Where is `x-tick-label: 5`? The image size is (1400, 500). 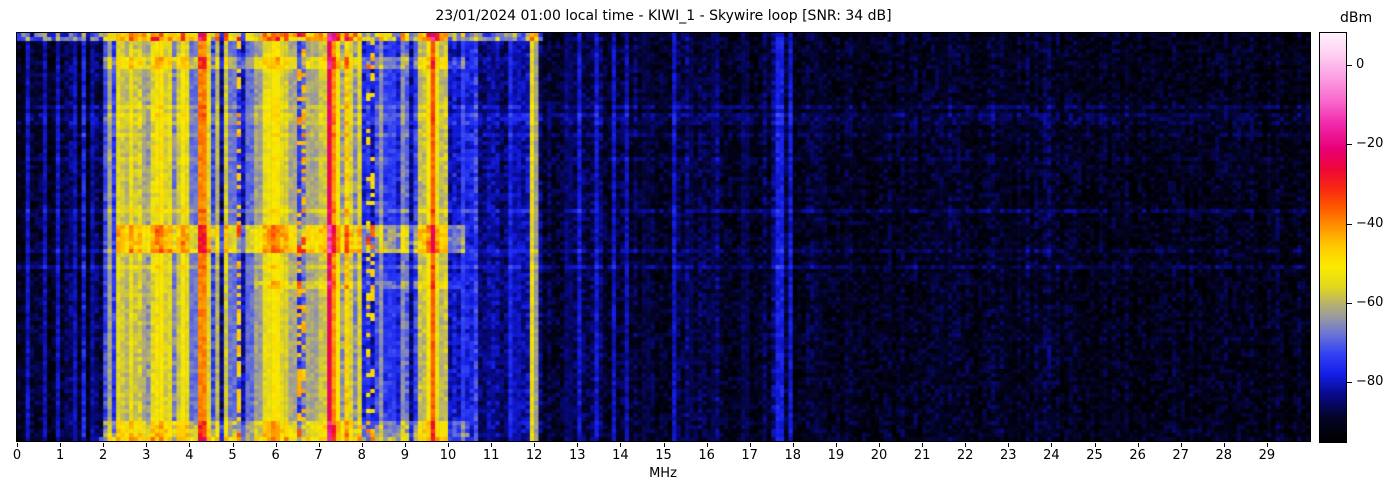 x-tick-label: 5 is located at coordinates (232, 455).